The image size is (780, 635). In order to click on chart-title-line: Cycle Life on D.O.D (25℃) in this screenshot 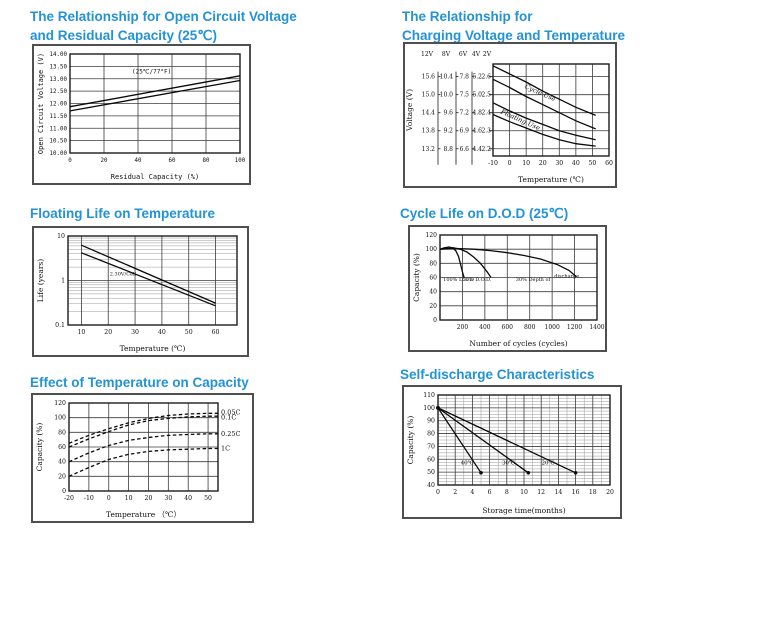, I will do `click(484, 213)`.